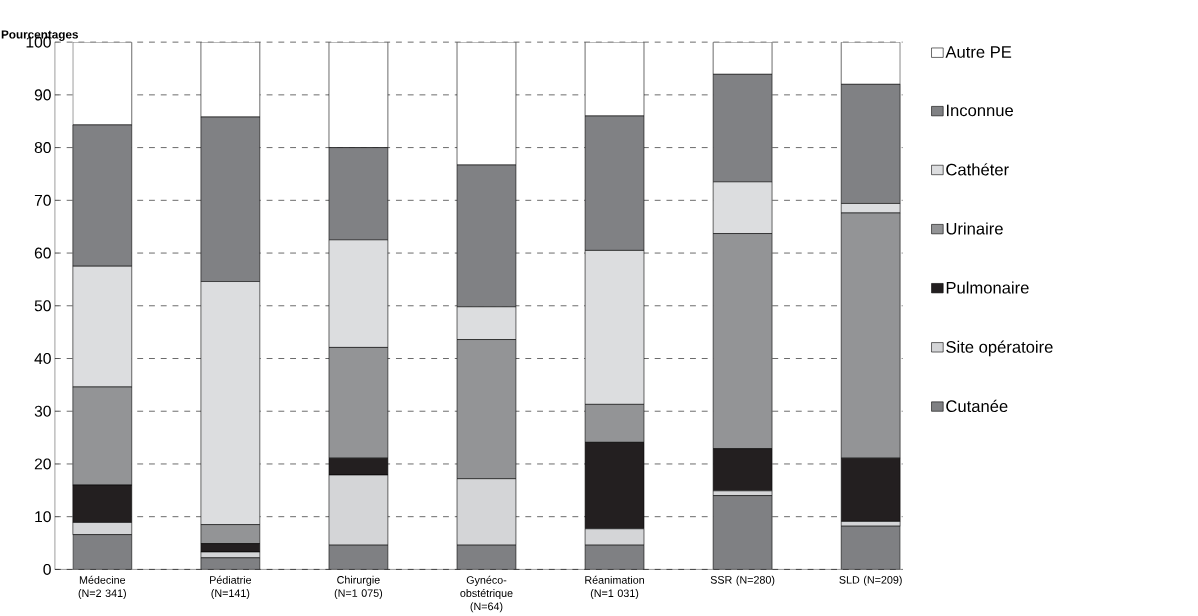  I want to click on y-tick-label: 90, so click(42, 95).